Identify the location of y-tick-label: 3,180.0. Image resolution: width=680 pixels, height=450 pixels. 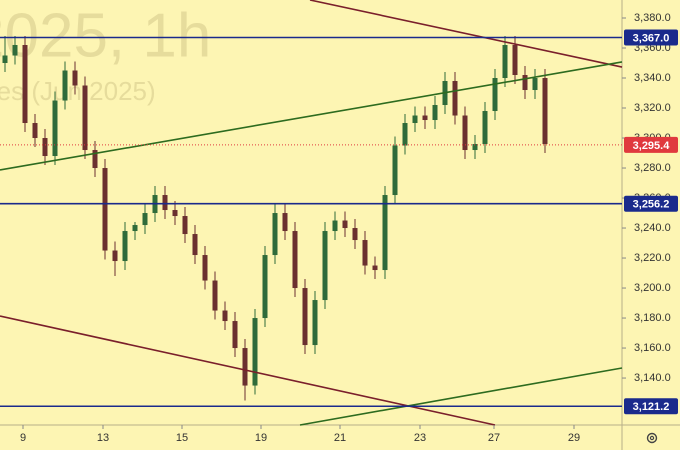
(652, 318).